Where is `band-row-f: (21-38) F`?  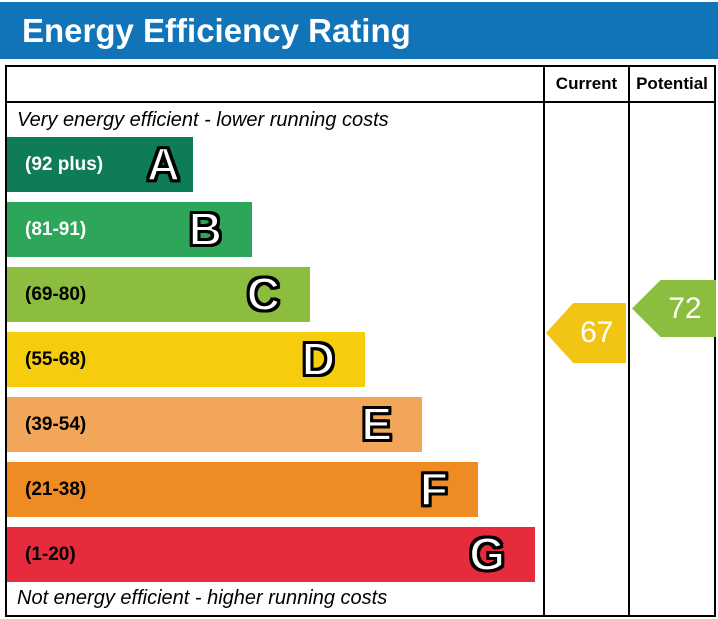
band-row-f: (21-38) F is located at coordinates (271, 489).